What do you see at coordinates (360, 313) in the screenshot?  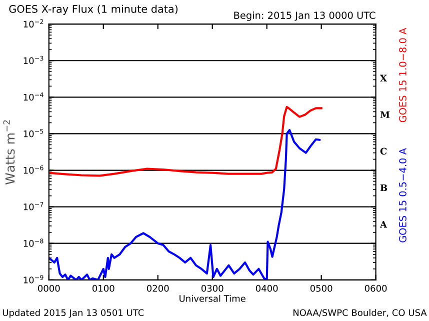 I see `text: NOAA/SWPC Boulder, CO USA` at bounding box center [360, 313].